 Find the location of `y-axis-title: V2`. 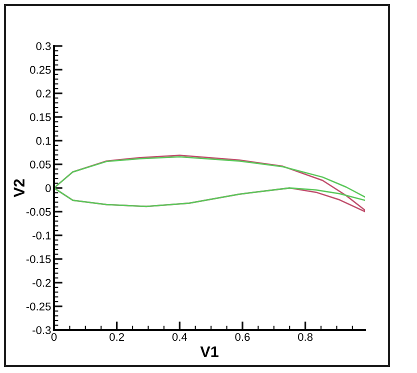

y-axis-title: V2 is located at coordinates (19, 188).